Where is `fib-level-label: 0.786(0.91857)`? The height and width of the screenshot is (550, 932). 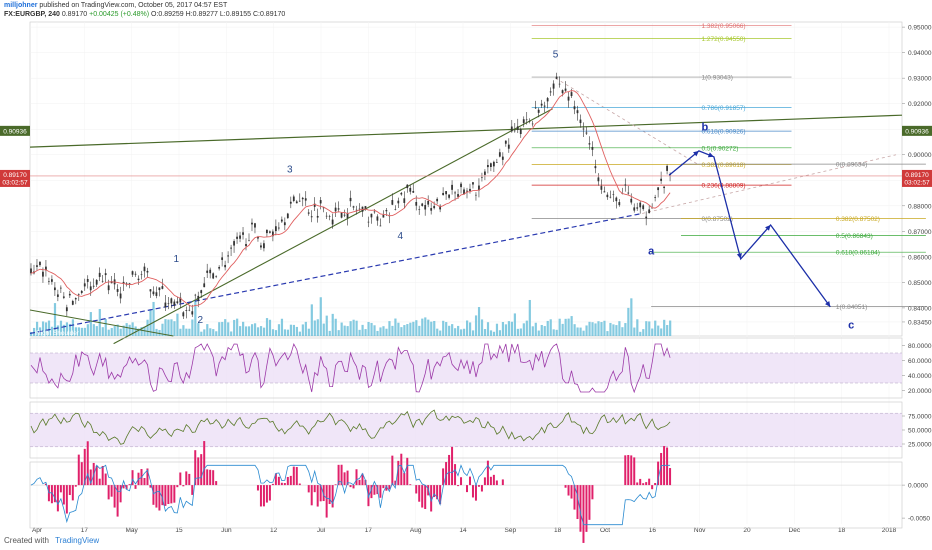
fib-level-label: 0.786(0.91857) is located at coordinates (724, 108).